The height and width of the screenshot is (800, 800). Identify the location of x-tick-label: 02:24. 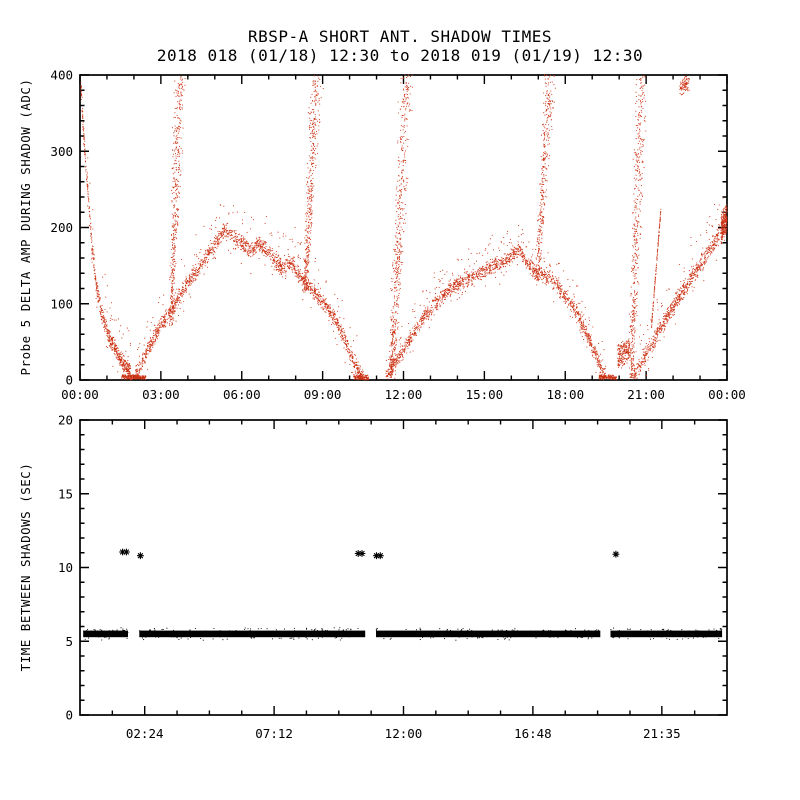
(145, 733).